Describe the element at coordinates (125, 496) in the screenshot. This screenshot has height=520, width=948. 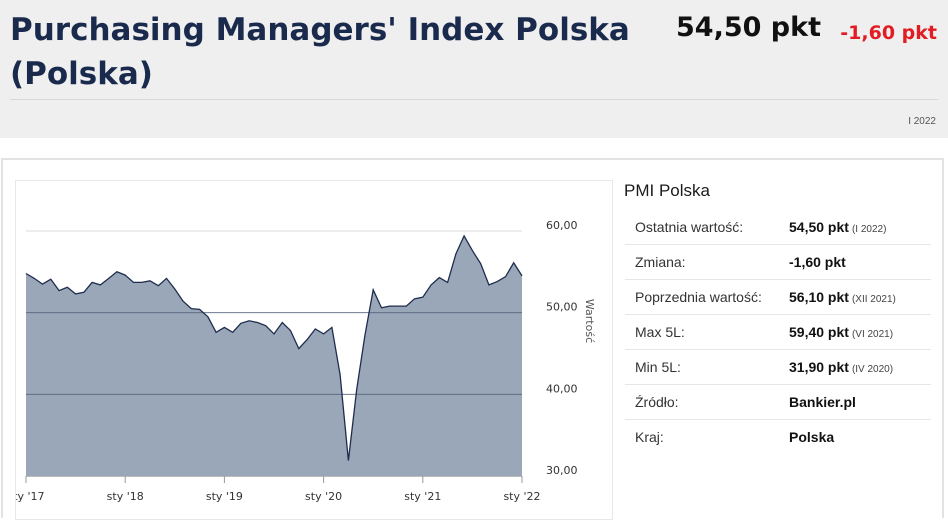
I see `x-tick-label: sty '18` at that location.